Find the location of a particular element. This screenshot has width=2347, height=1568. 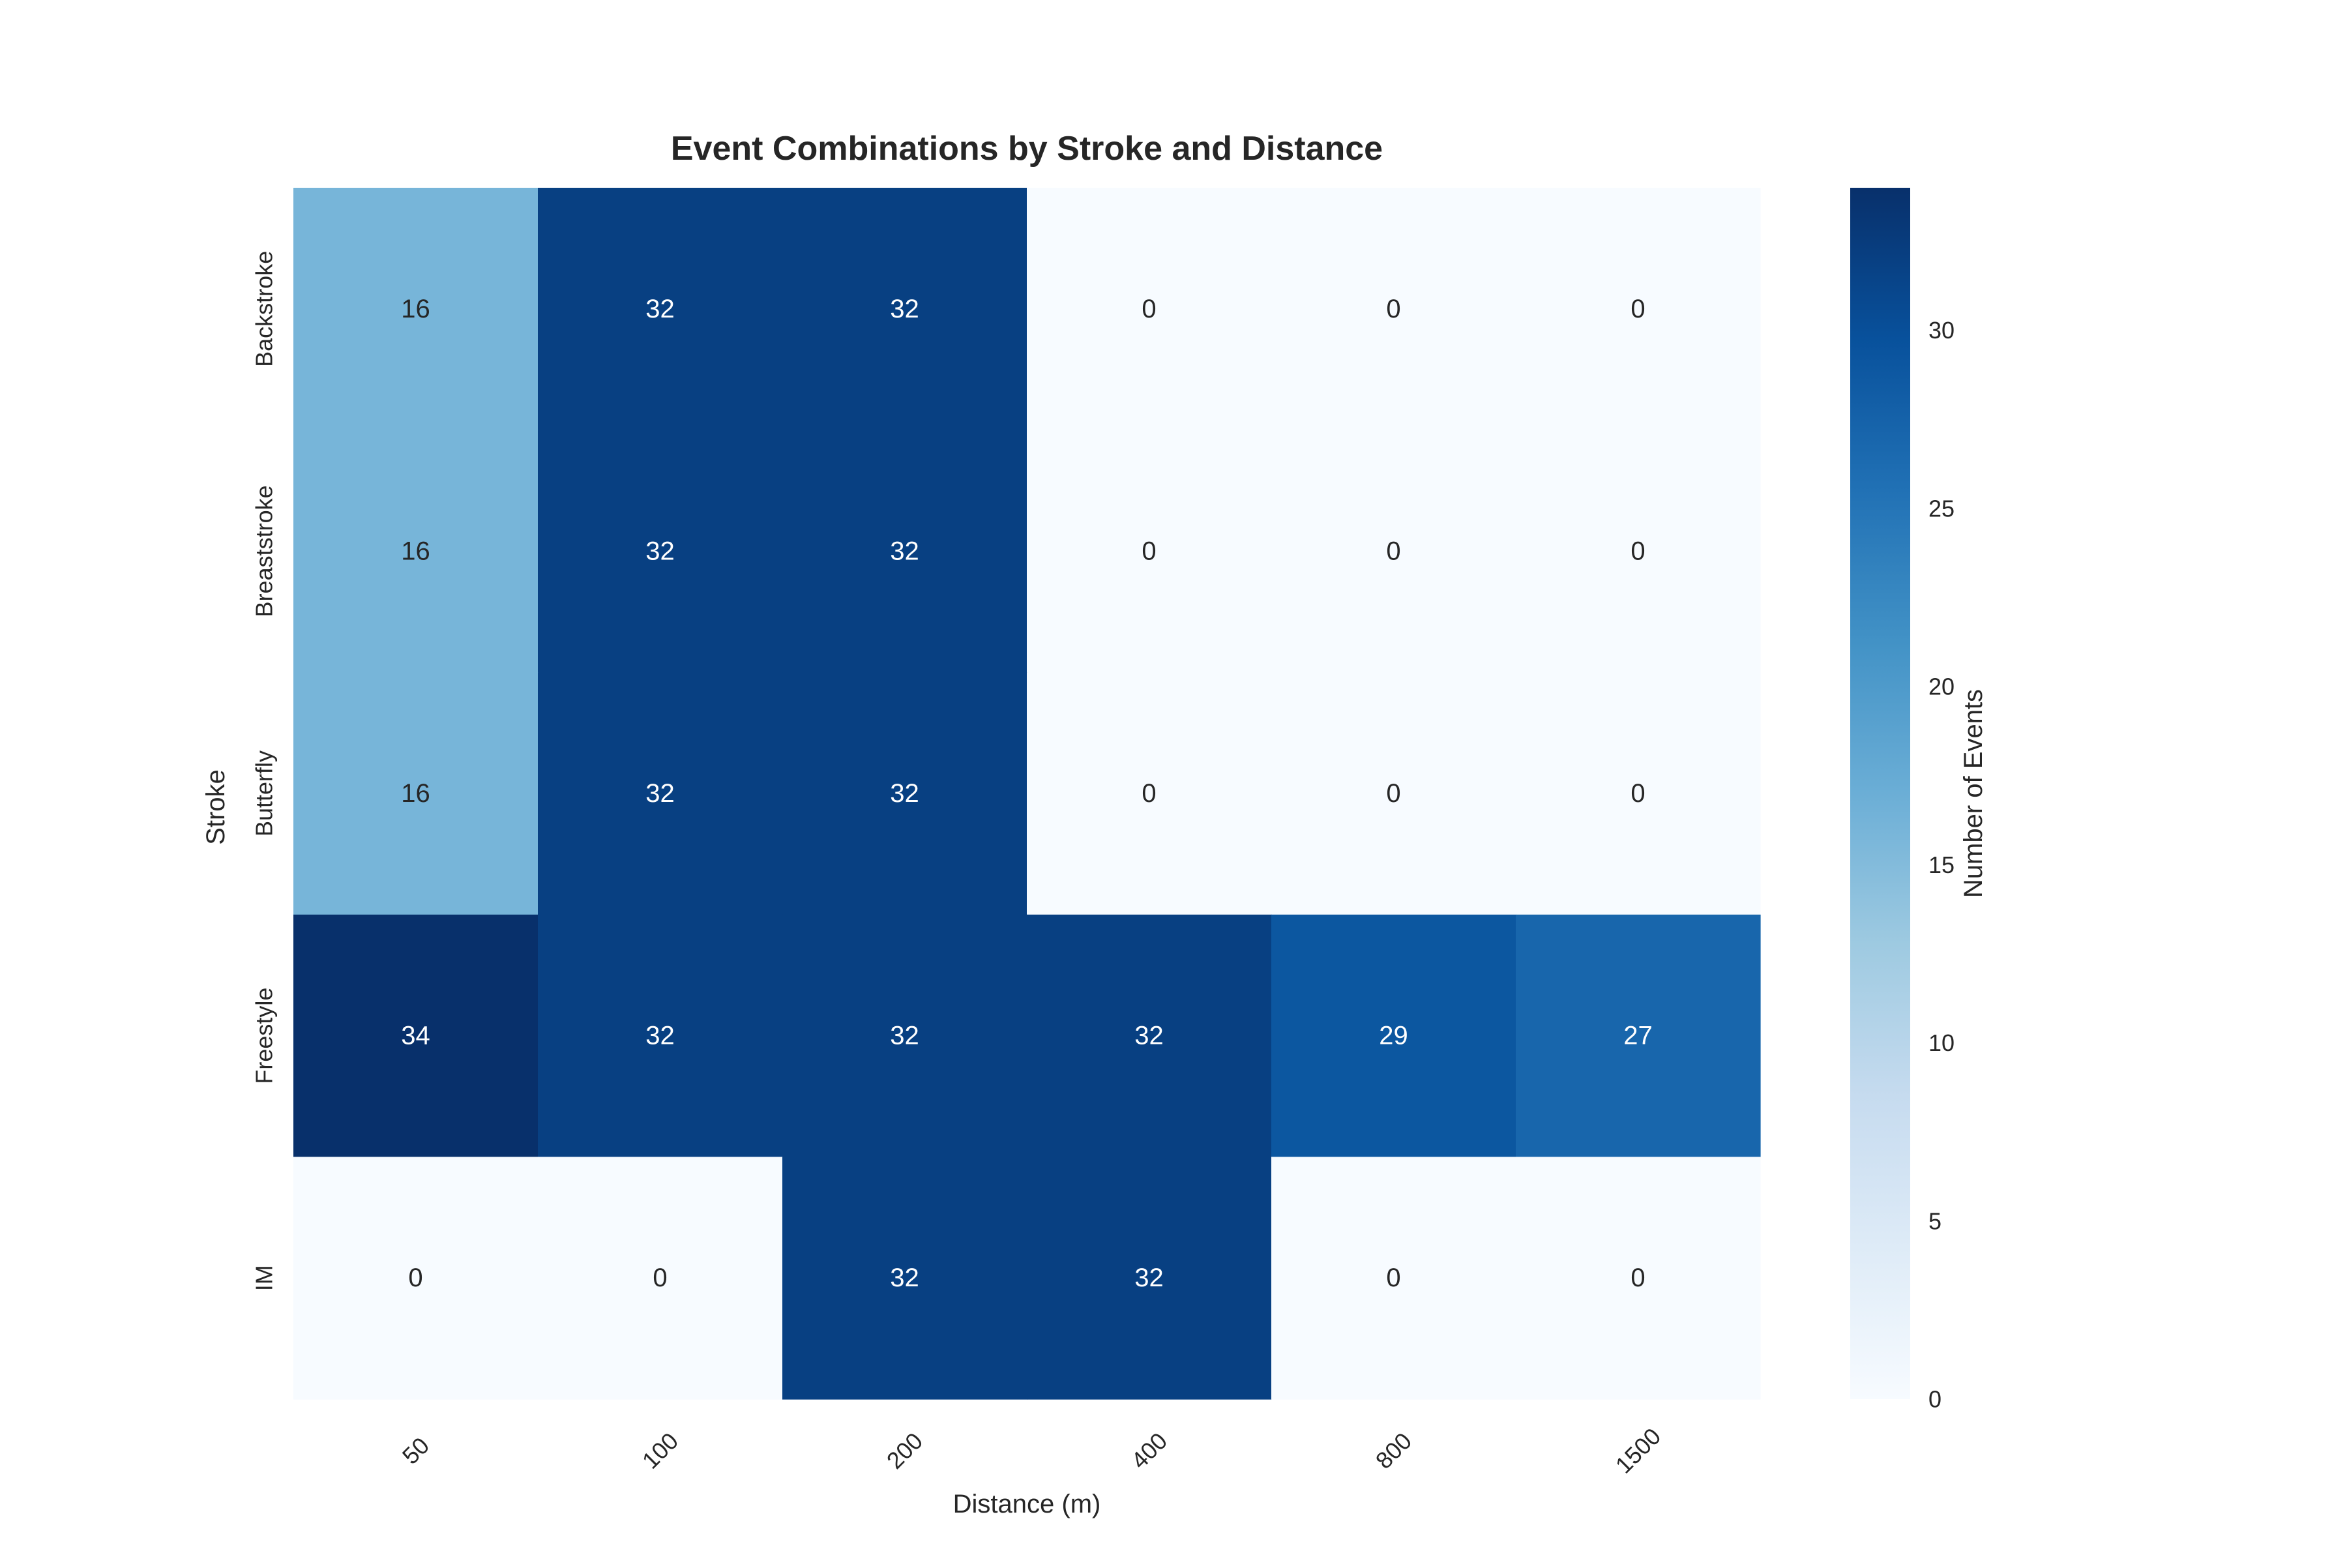

x-tick-label: 100 is located at coordinates (660, 1450).